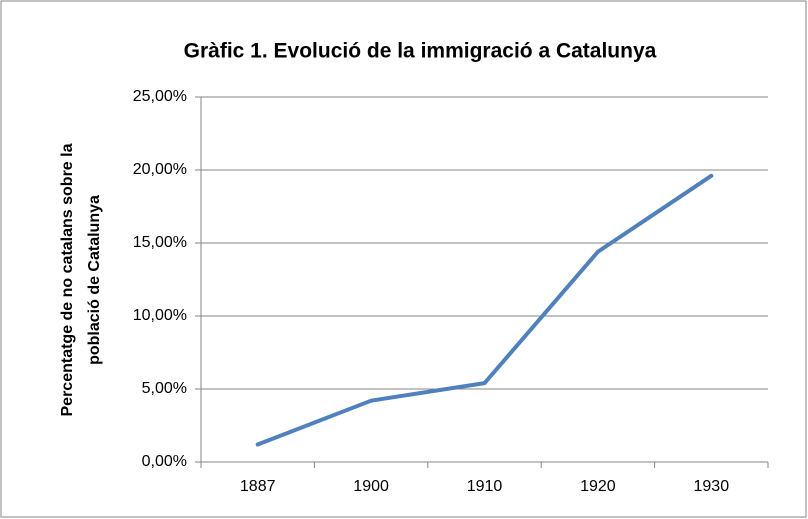 Image resolution: width=808 pixels, height=519 pixels. I want to click on y-tick-label: 10,00%, so click(160, 315).